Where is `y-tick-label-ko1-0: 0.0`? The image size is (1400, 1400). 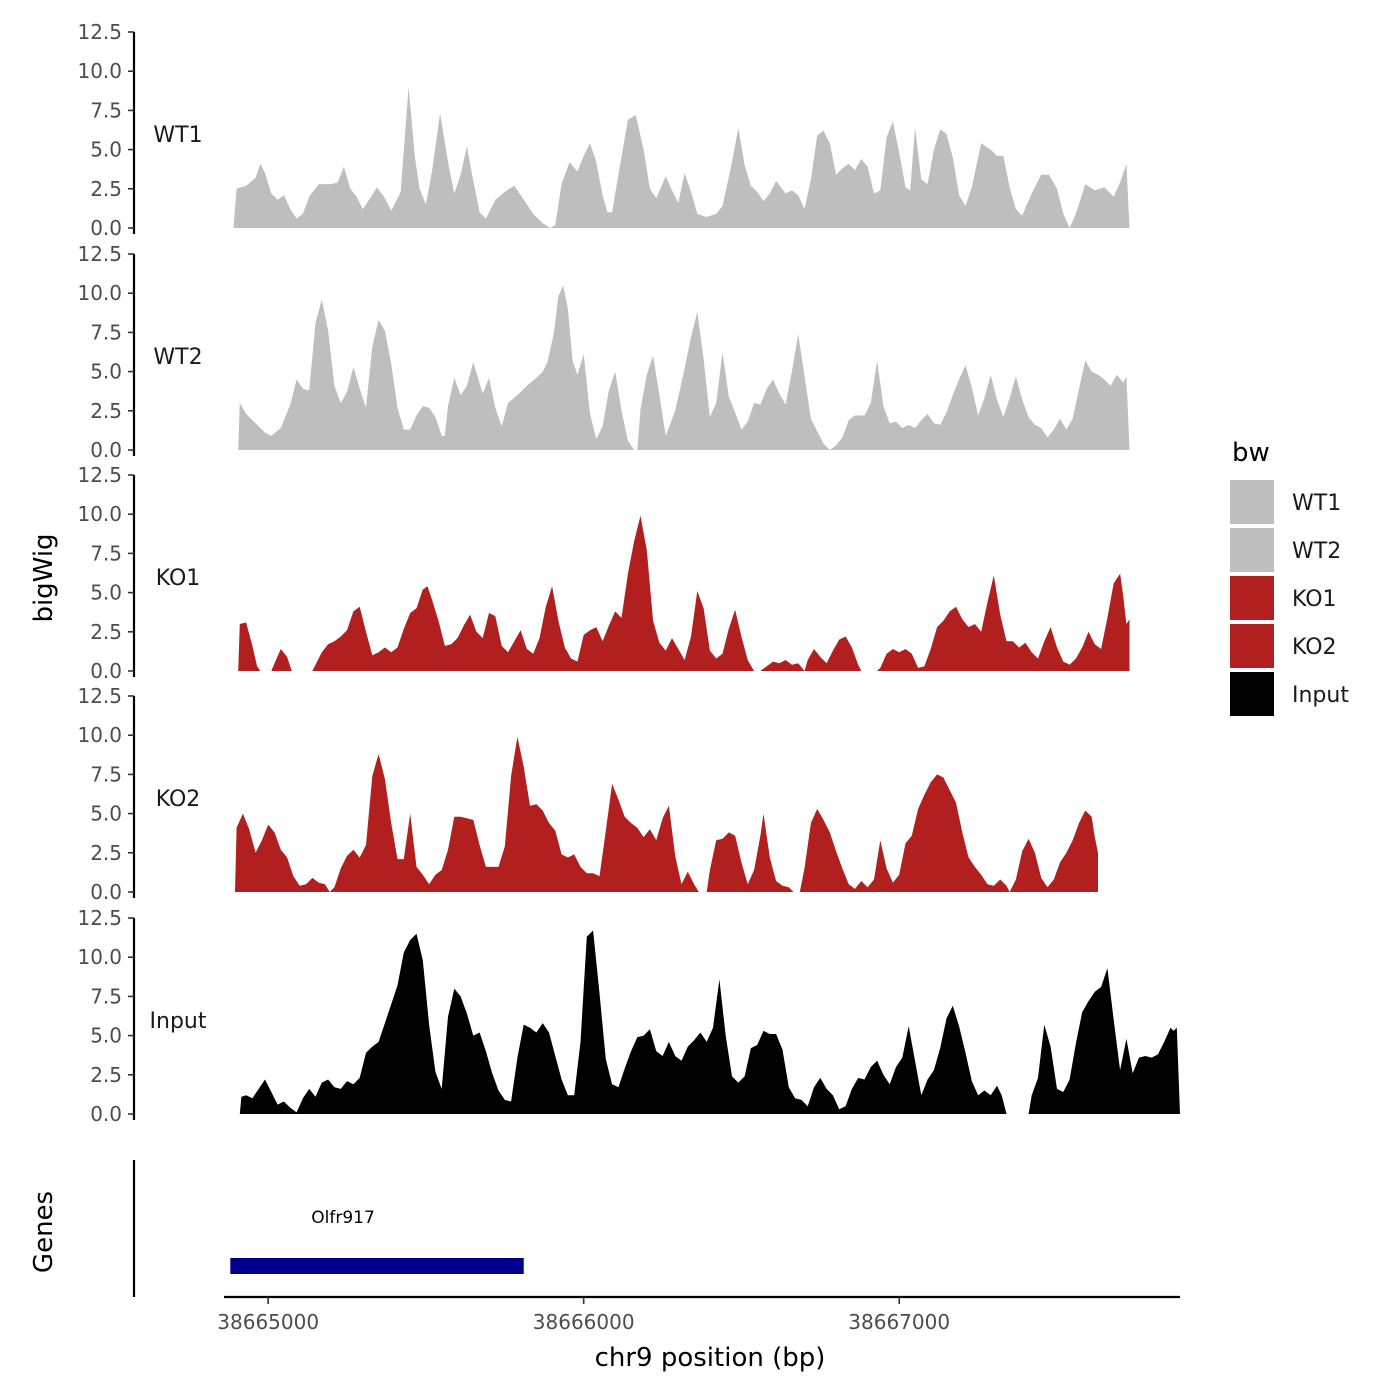 y-tick-label-ko1-0: 0.0 is located at coordinates (106, 671).